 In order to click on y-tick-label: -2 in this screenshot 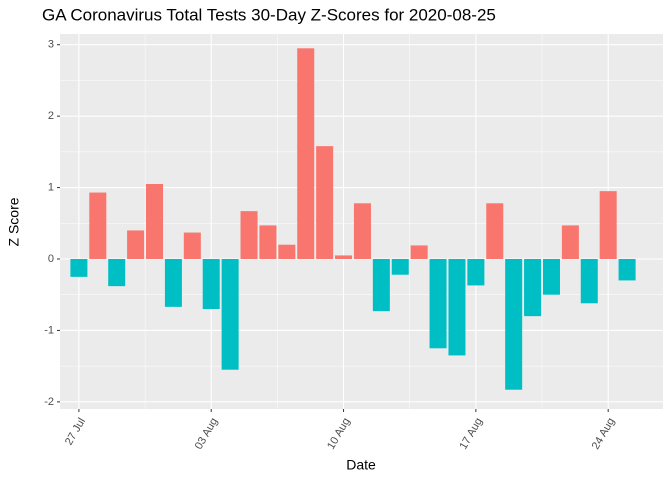, I will do `click(49, 402)`.